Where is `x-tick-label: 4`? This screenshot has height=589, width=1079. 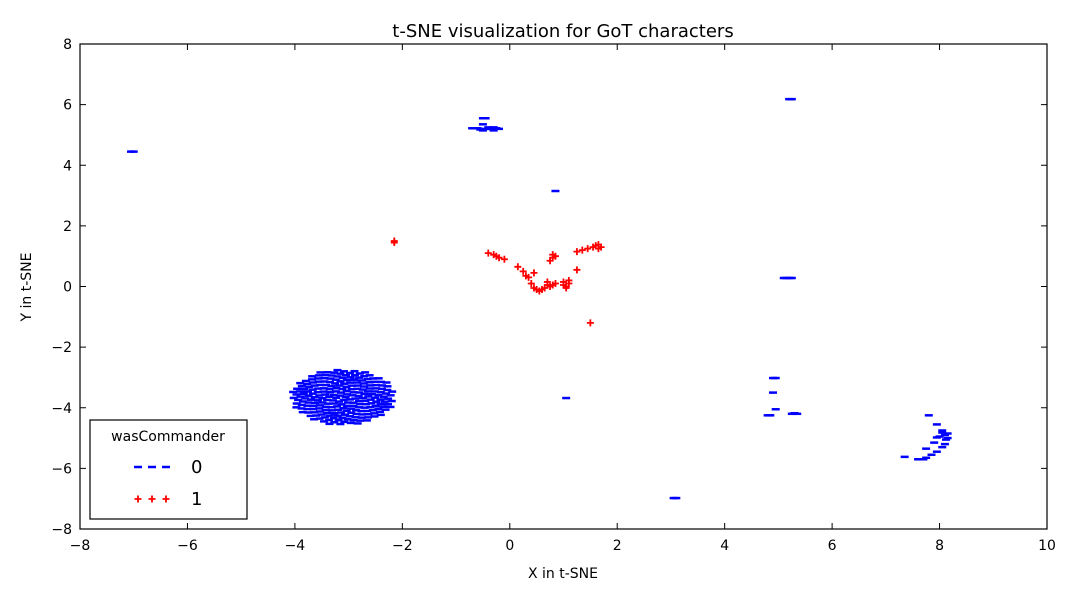 x-tick-label: 4 is located at coordinates (724, 546).